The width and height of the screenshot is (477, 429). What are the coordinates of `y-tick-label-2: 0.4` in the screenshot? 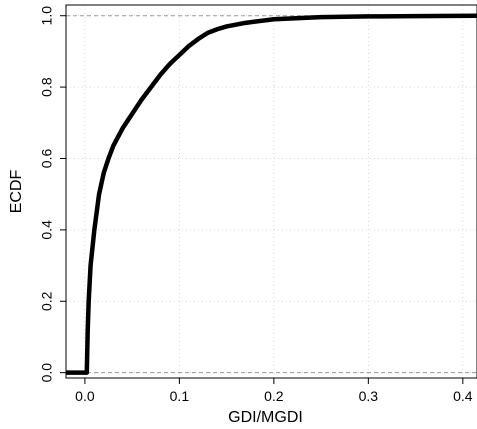 It's located at (47, 230).